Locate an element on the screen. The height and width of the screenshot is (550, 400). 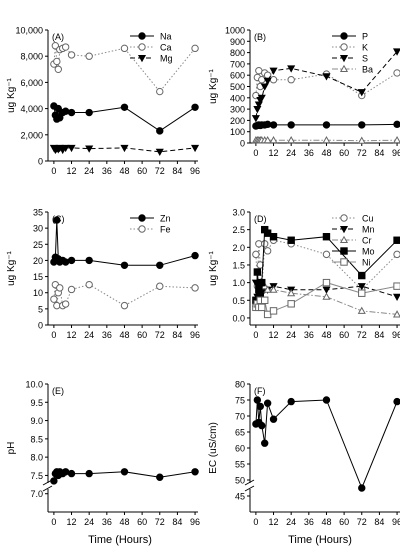
y-tick-label: 75 is located at coordinates (240, 401).